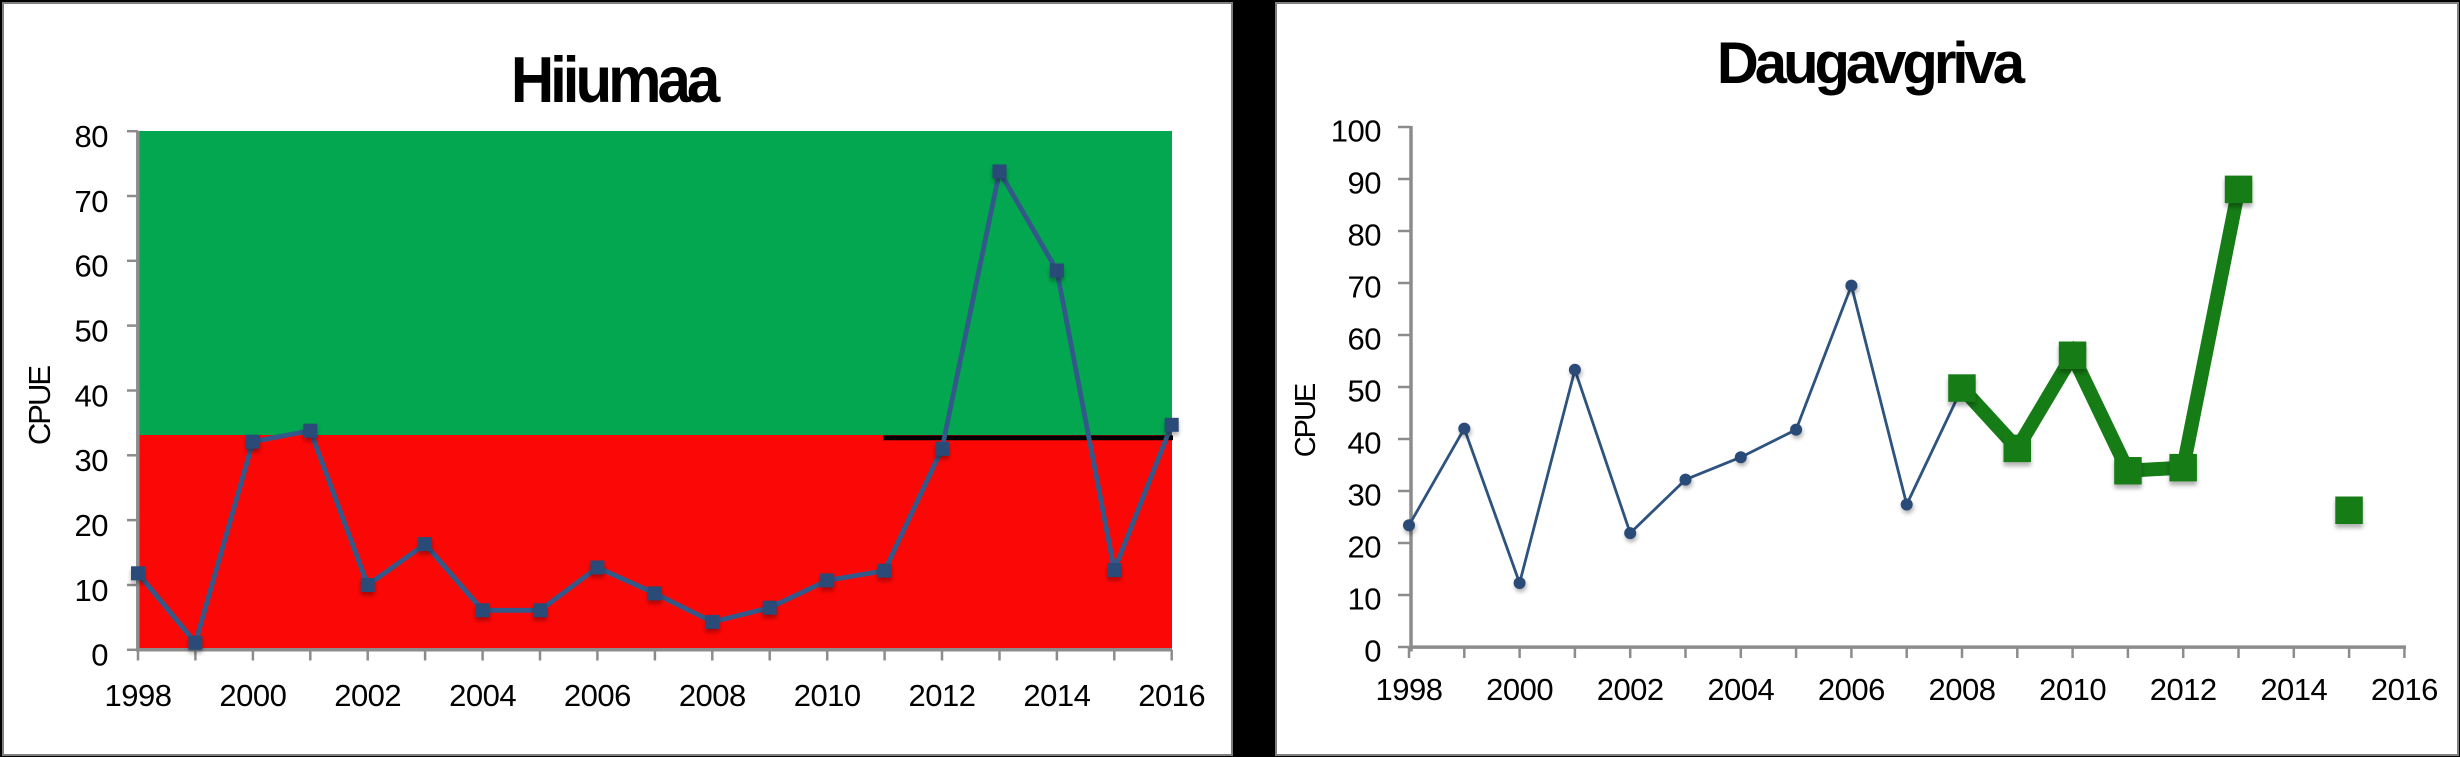 The image size is (2460, 757). Describe the element at coordinates (1365, 182) in the screenshot. I see `svg-text: 90` at that location.